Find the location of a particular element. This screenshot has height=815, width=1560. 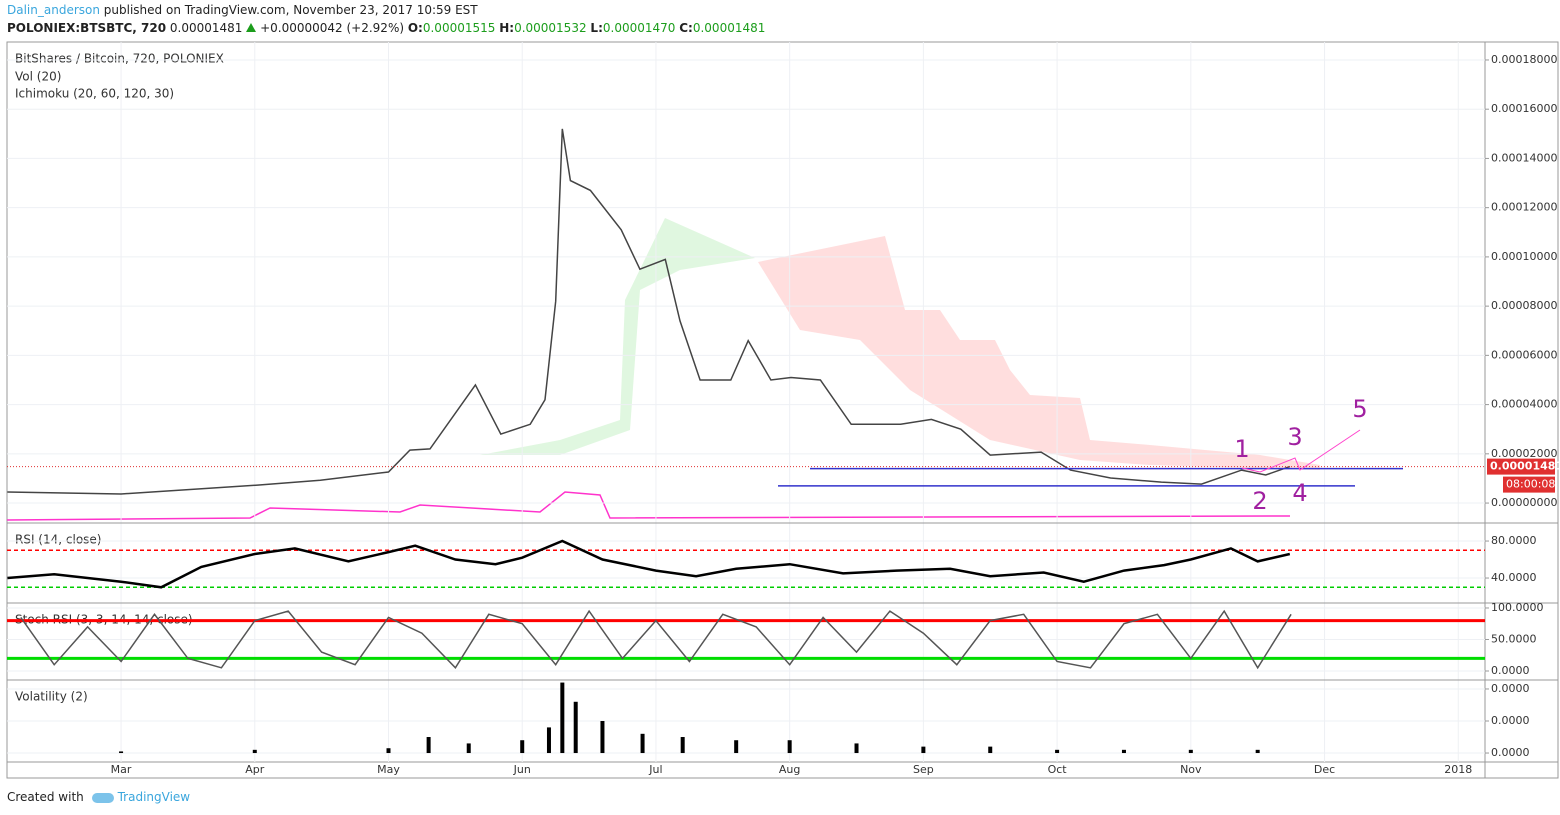

pane-title: Volatility (2) is located at coordinates (51, 697).